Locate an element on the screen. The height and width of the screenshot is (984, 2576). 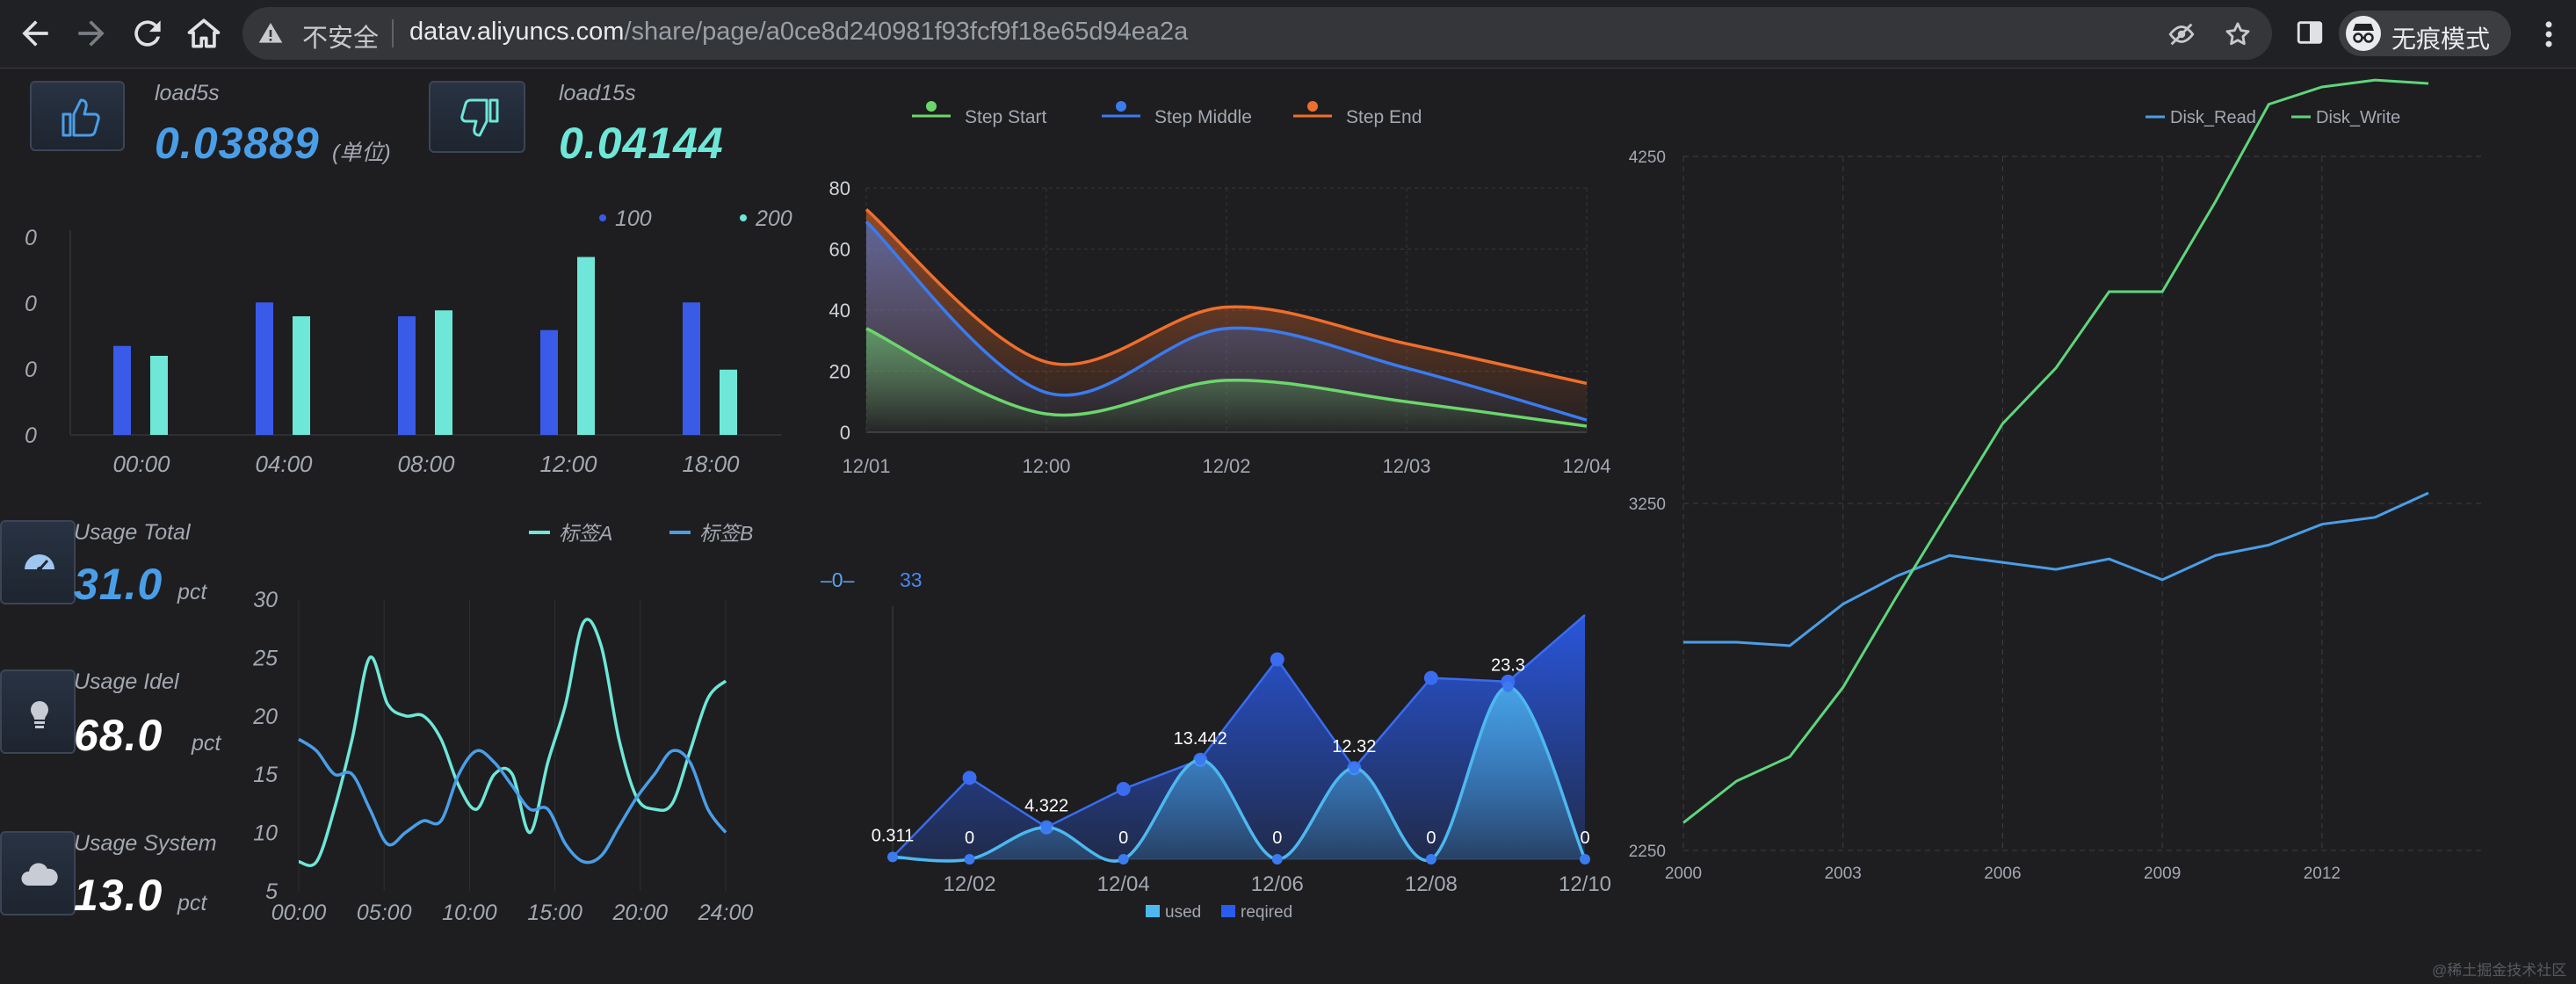
url-host: datav.aliyuncs.com is located at coordinates (517, 32).